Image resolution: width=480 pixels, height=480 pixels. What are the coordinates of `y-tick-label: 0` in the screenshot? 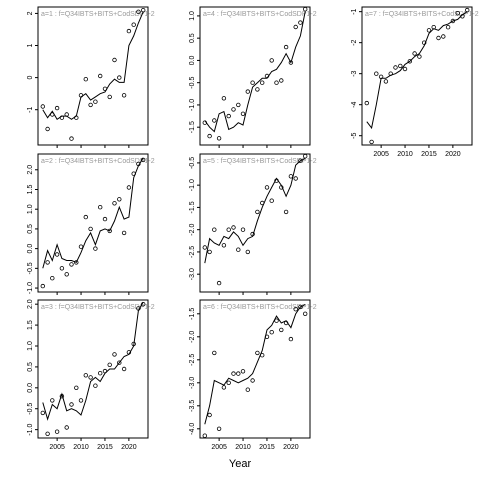 It's located at (30, 78).